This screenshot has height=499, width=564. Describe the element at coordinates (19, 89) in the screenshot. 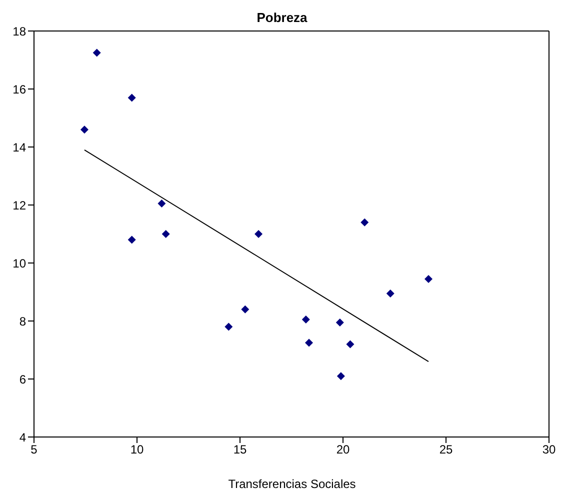

I see `y-tick-label: 16` at that location.